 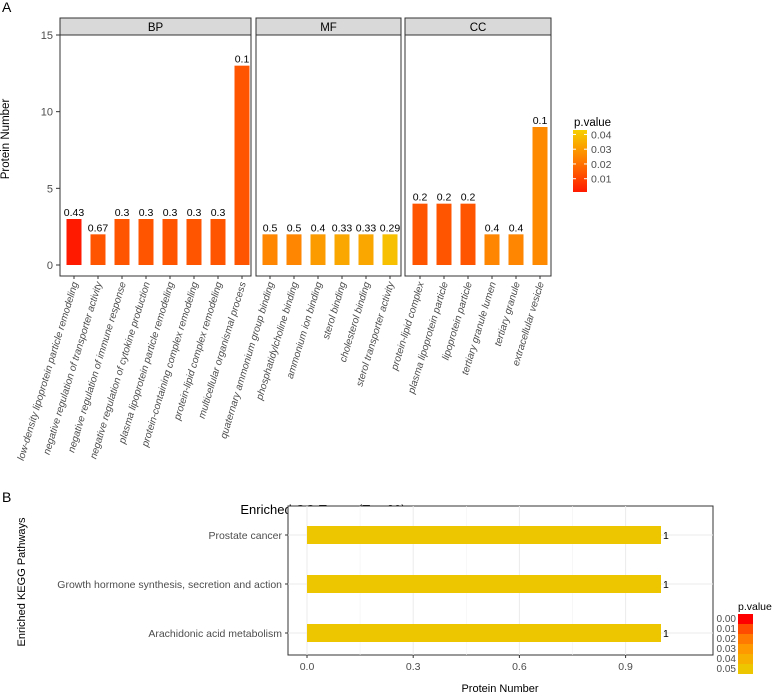 I want to click on panel-a-ytick-label: 0, so click(x=50, y=266).